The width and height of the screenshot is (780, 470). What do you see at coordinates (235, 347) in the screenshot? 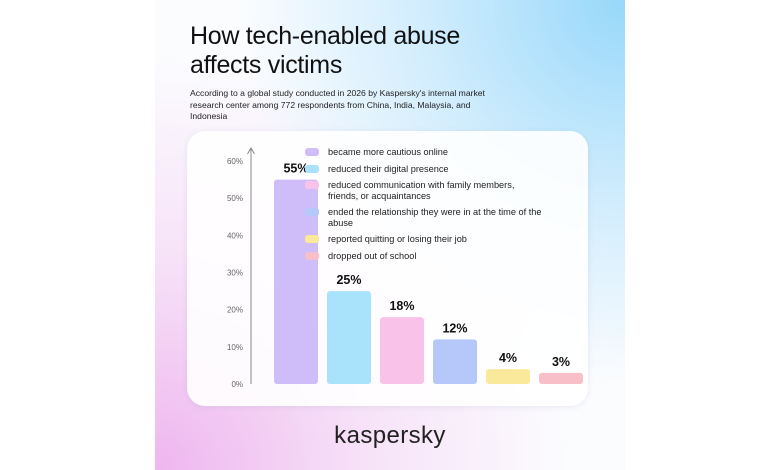
I see `y-tick-label: 10%` at bounding box center [235, 347].